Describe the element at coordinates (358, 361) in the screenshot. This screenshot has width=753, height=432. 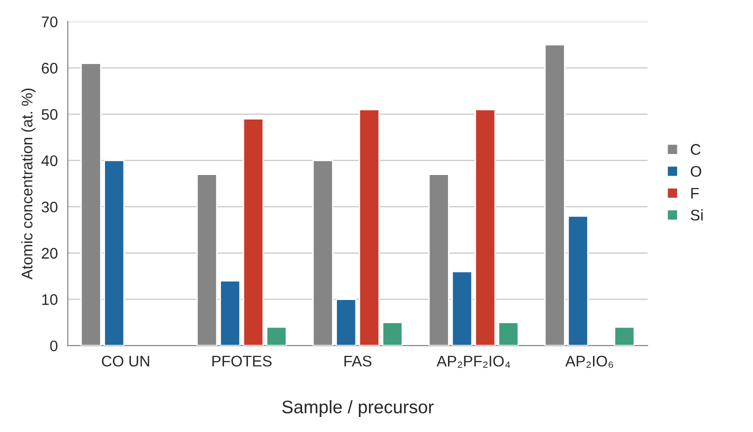
I see `x-tick-label: FAS` at that location.